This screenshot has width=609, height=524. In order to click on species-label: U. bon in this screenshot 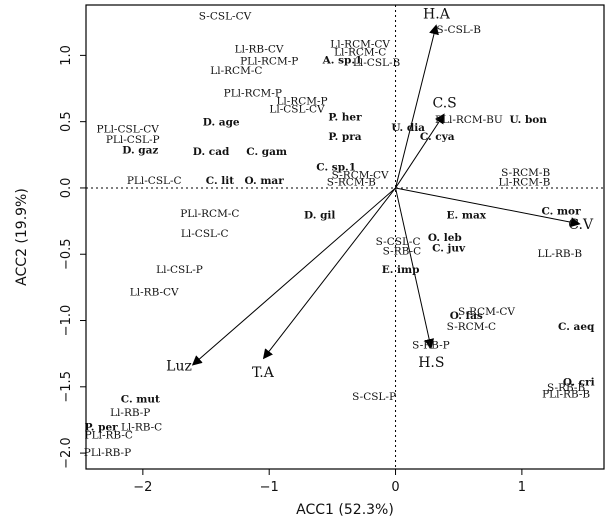, I will do `click(528, 120)`.